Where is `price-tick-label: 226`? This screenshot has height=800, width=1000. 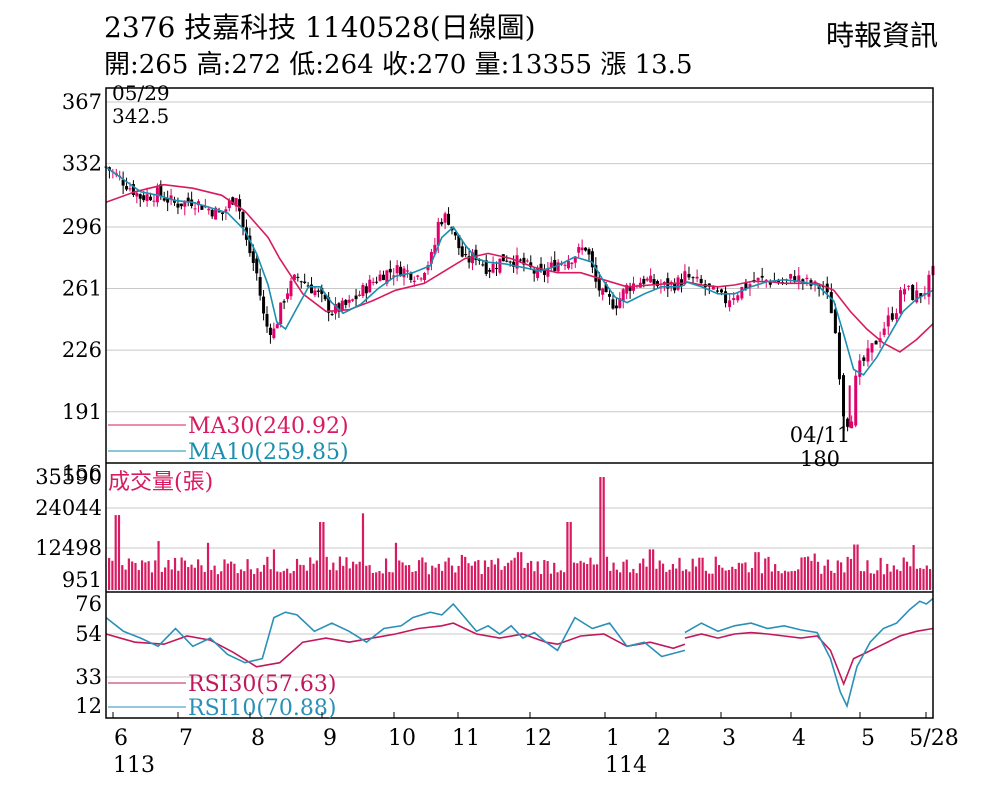 price-tick-label: 226 is located at coordinates (82, 350).